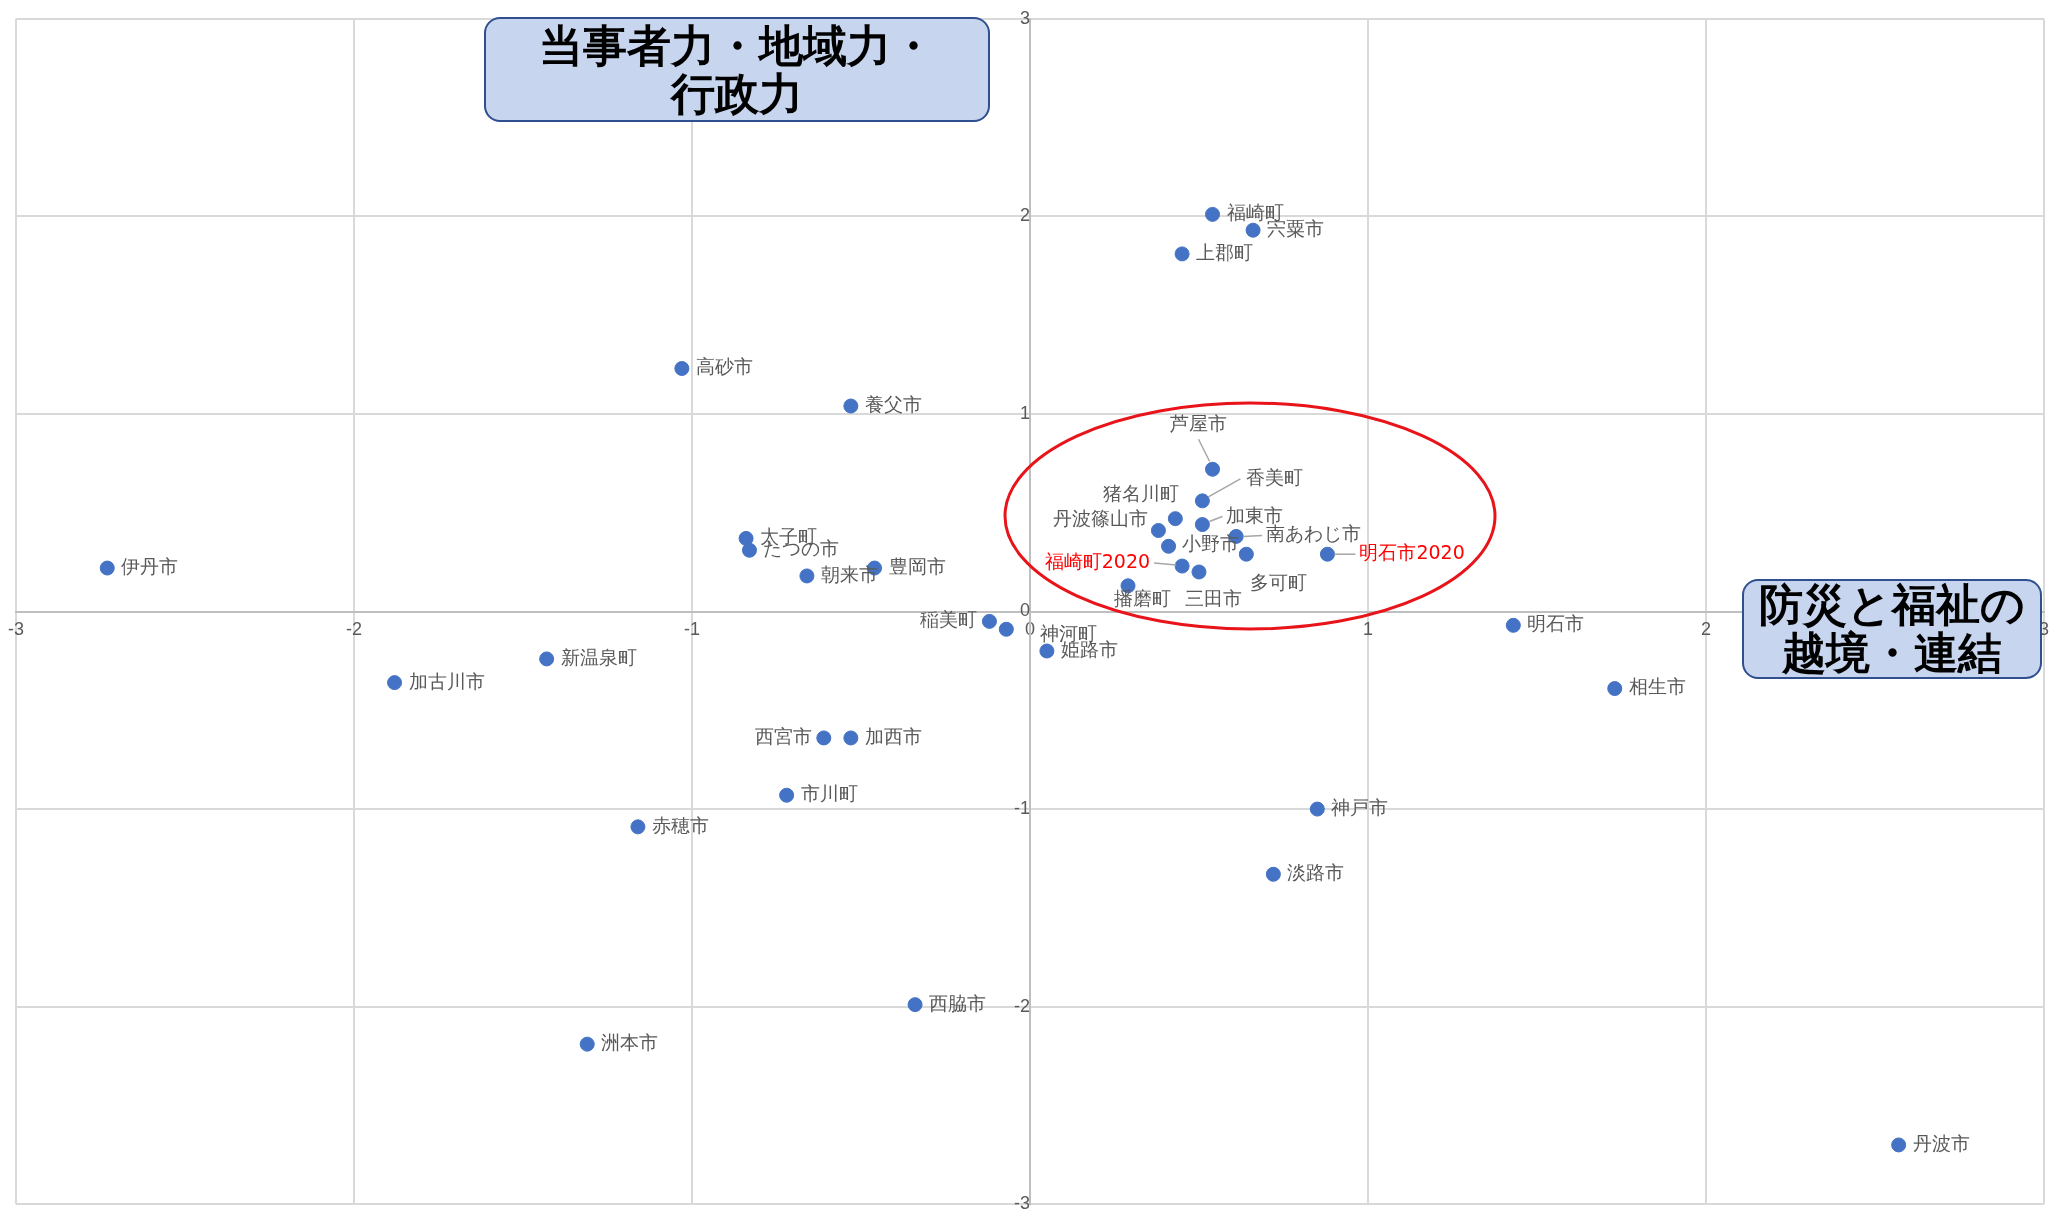  Describe the element at coordinates (1368, 629) in the screenshot. I see `x-tick-label: 1` at that location.